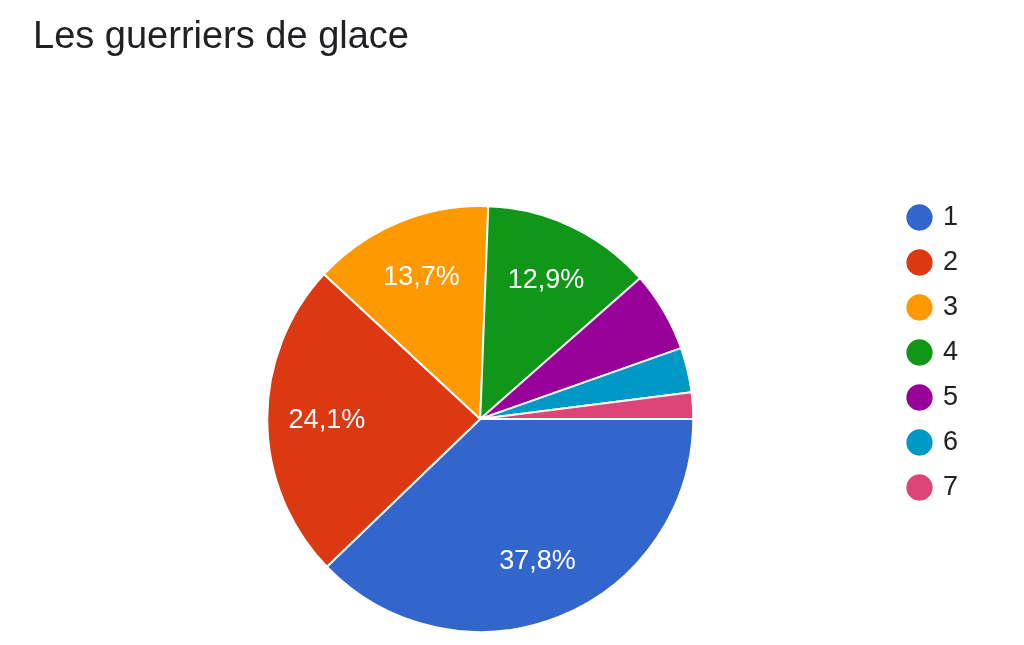  Describe the element at coordinates (421, 275) in the screenshot. I see `data-label: 13,7%` at that location.